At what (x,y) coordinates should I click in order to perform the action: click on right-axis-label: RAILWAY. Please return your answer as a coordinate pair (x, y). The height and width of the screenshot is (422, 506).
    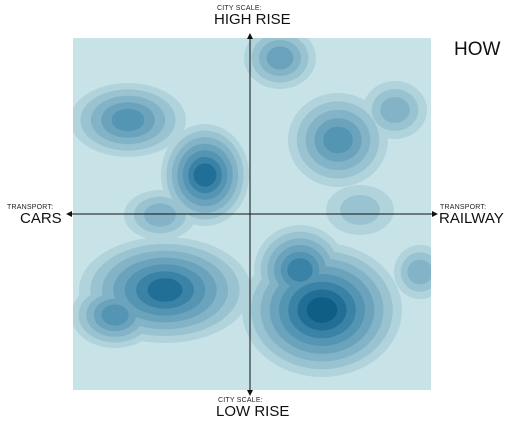
    Looking at the image, I should click on (471, 218).